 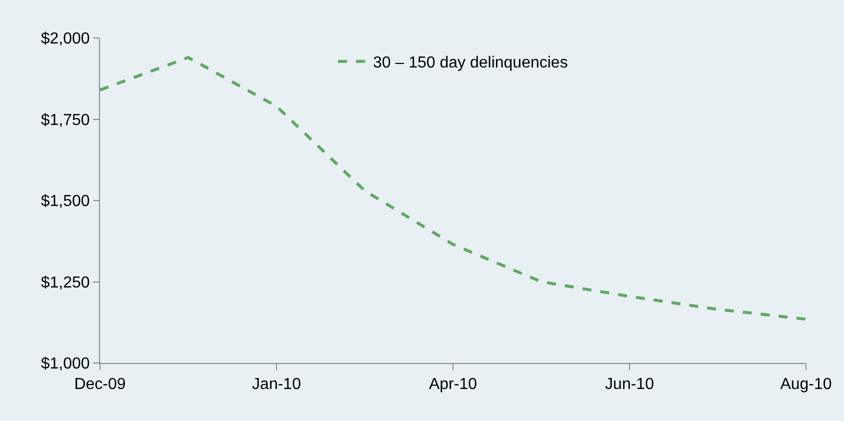 What do you see at coordinates (470, 63) in the screenshot?
I see `legend-label: 30 – 150 day delinquencies` at bounding box center [470, 63].